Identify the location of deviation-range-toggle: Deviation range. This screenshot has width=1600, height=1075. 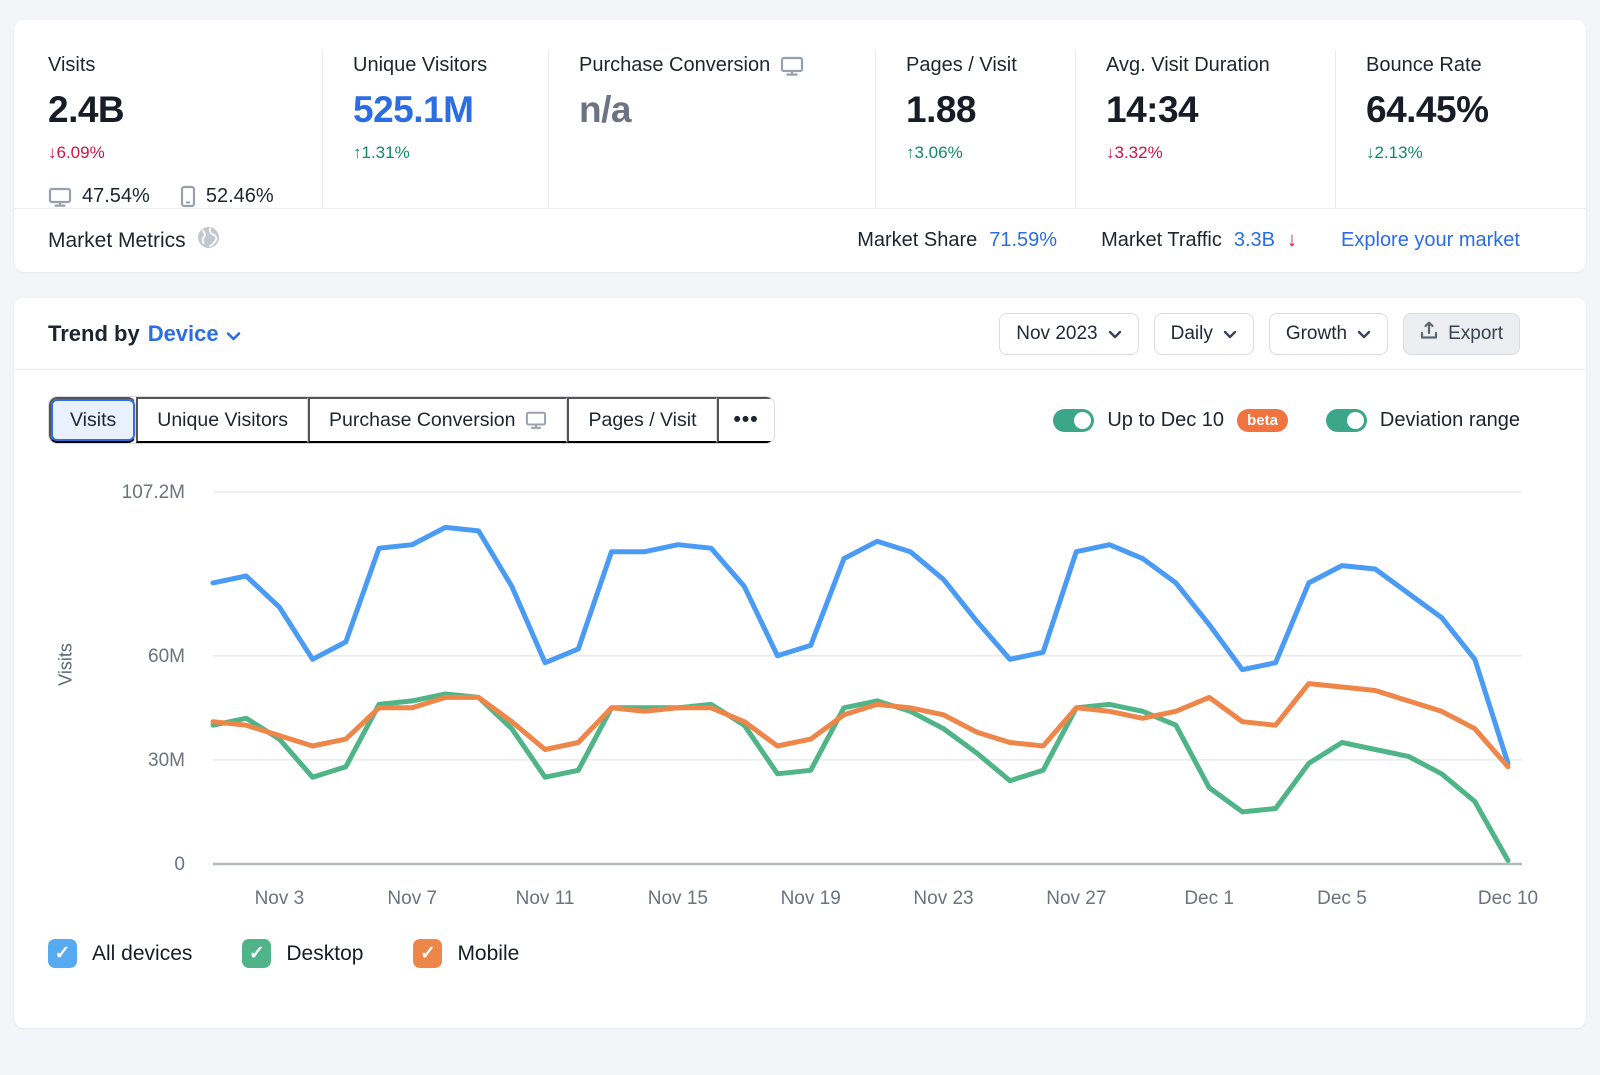
(1422, 420).